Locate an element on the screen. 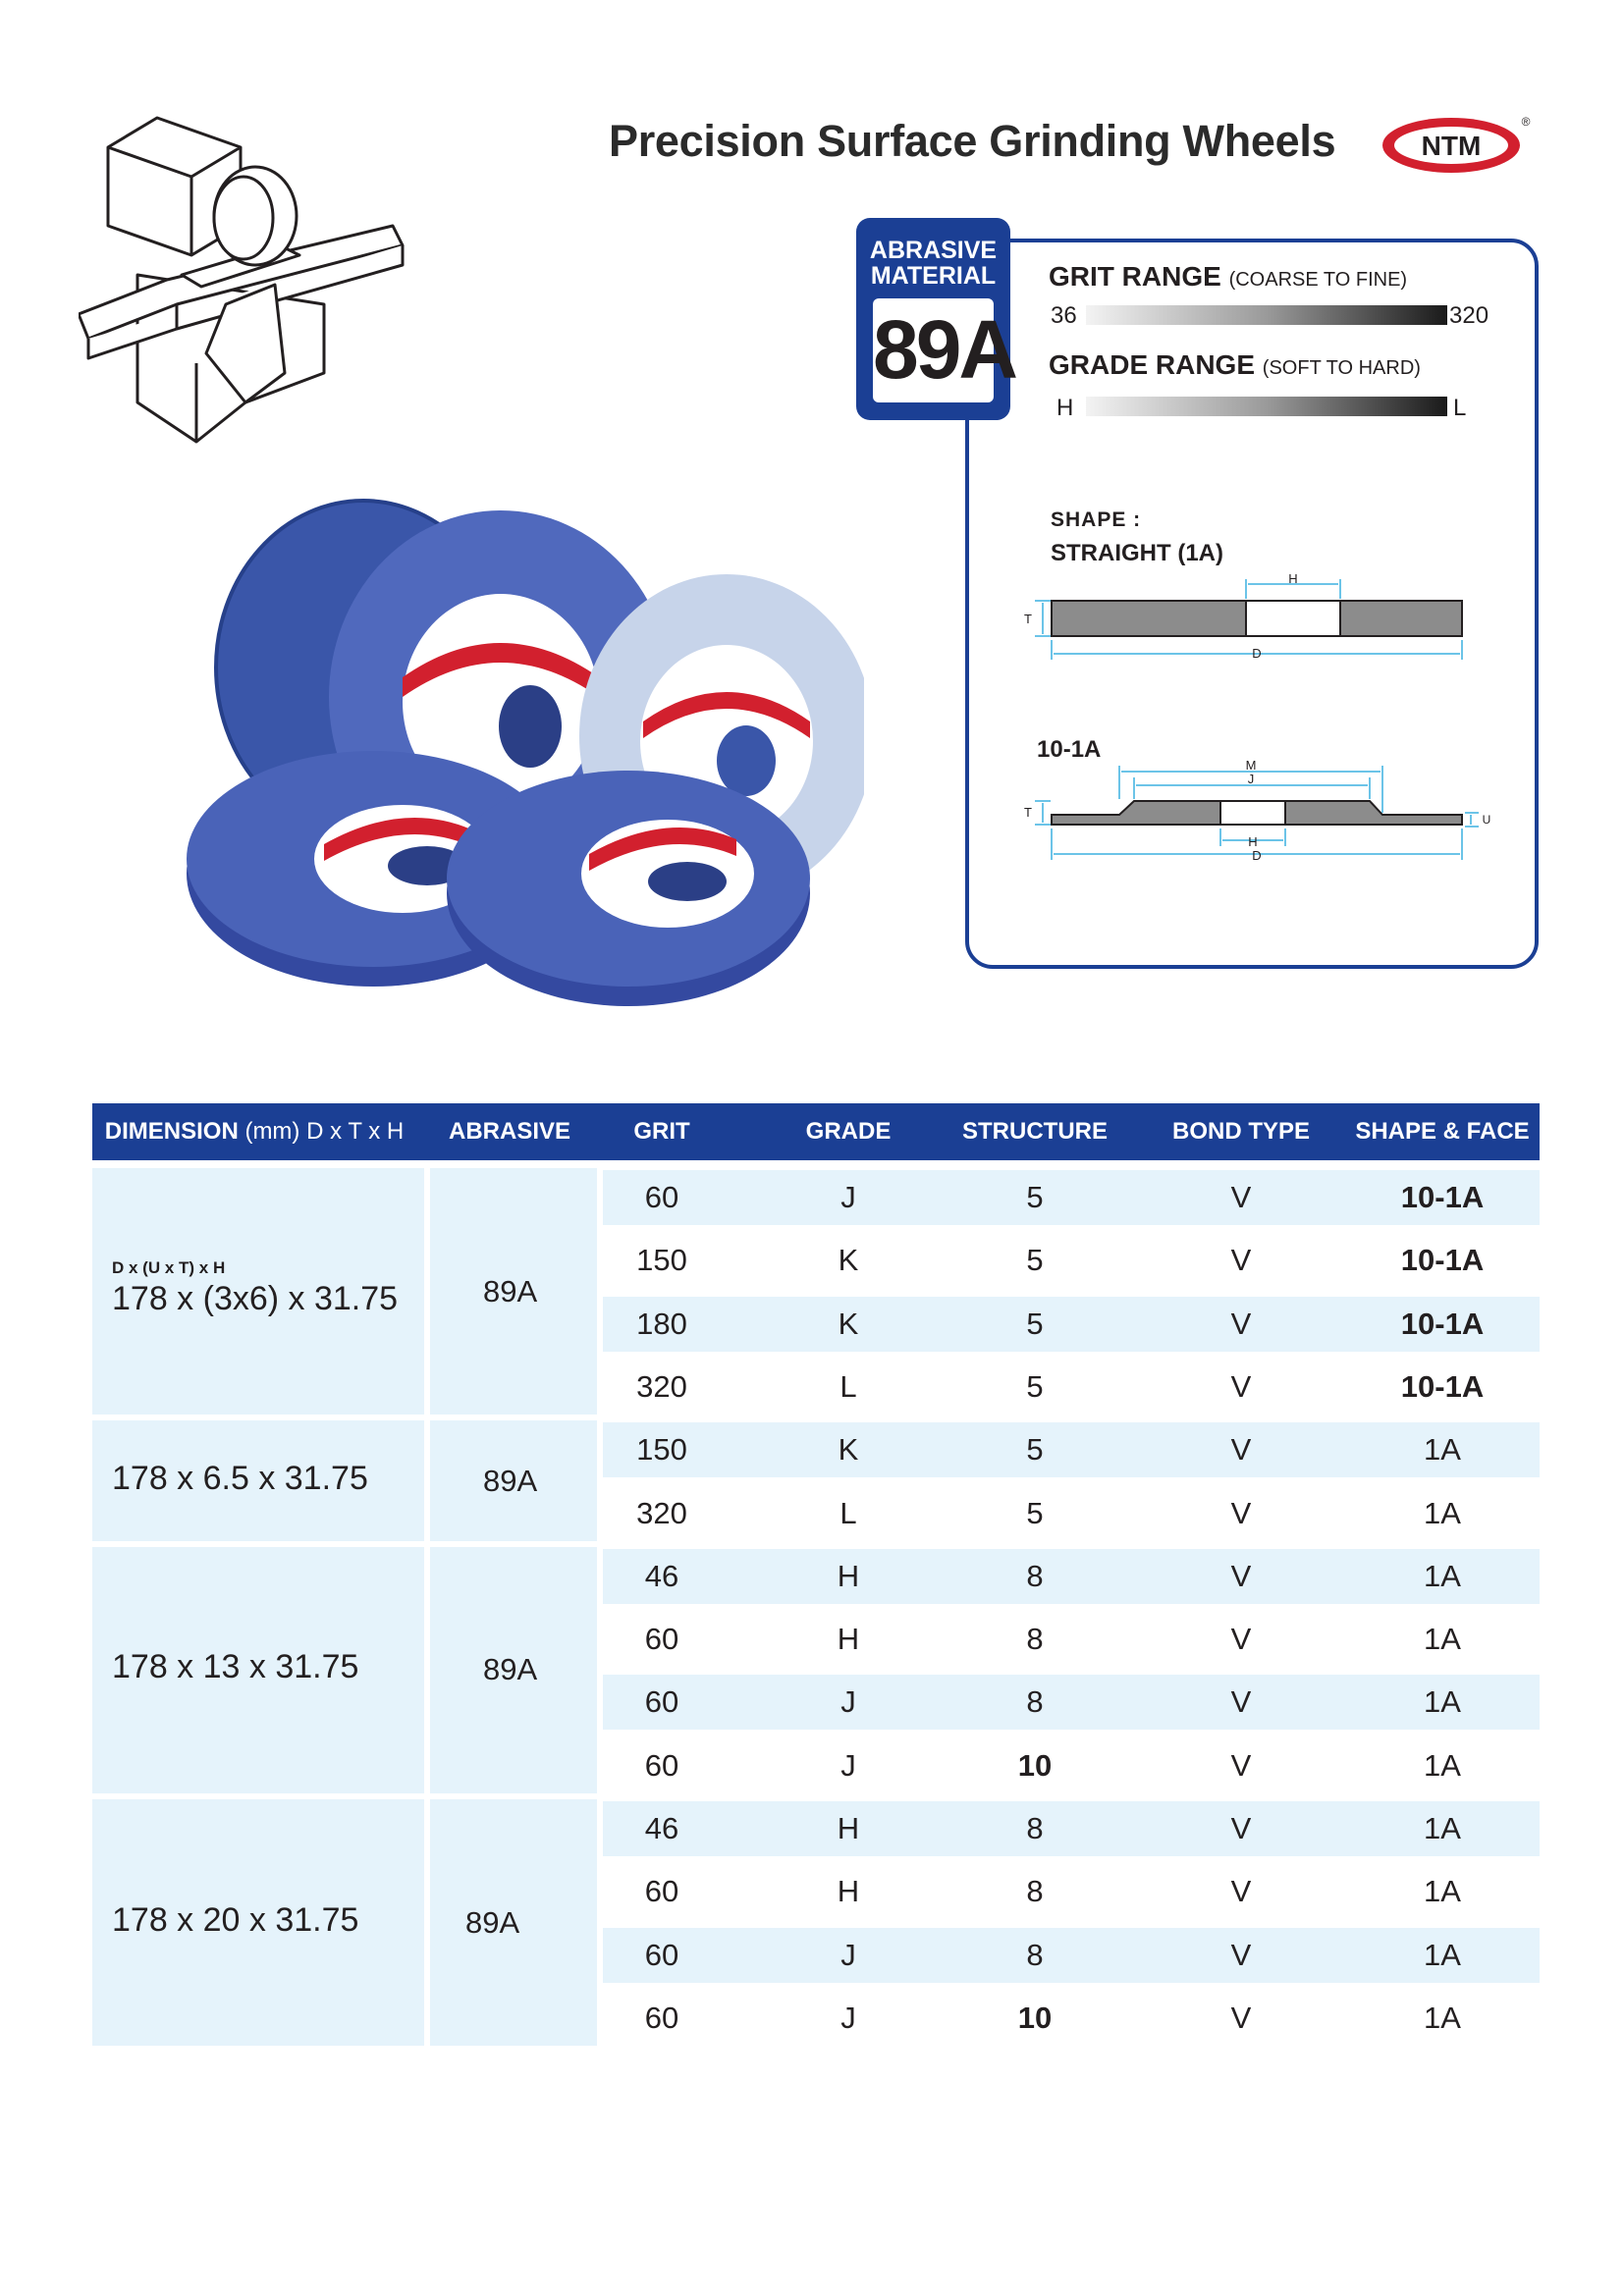 This screenshot has width=1624, height=2296. header-grit: GRIT is located at coordinates (661, 1131).